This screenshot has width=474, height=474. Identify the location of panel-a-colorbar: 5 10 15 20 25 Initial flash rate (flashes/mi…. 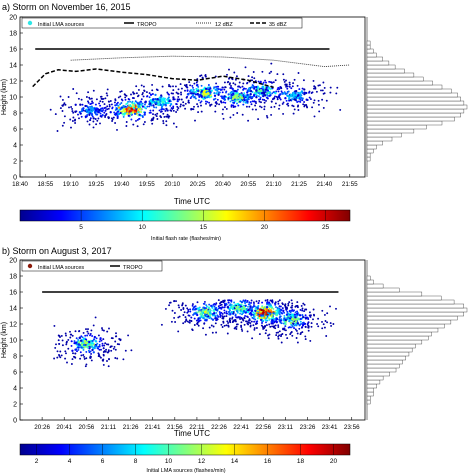
(185, 225).